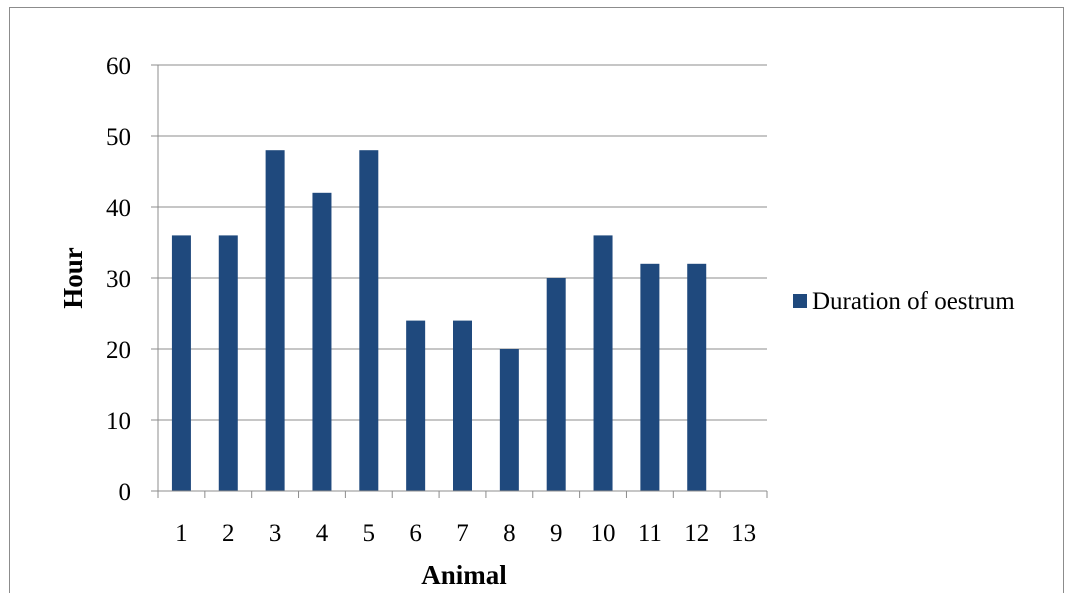 This screenshot has height=594, width=1068. I want to click on y-tick-label: 40, so click(118, 208).